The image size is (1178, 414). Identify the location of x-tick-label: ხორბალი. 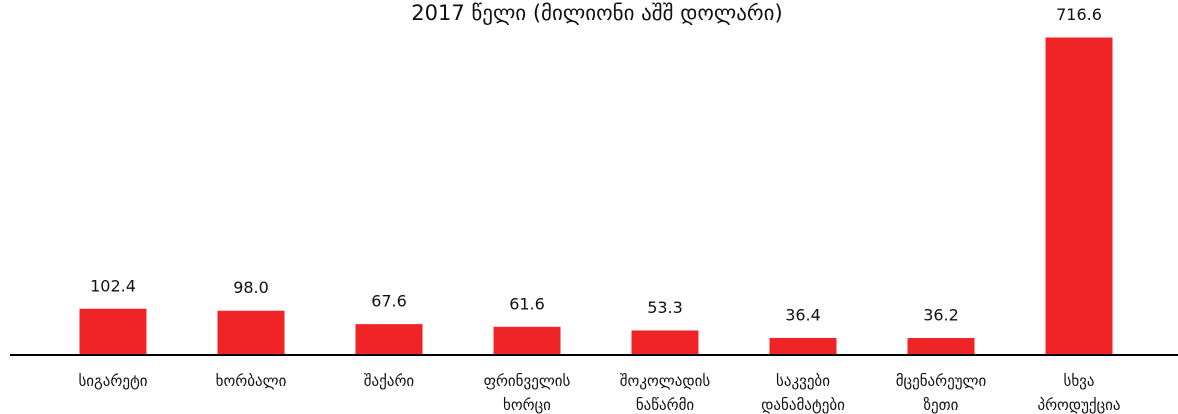
(251, 381).